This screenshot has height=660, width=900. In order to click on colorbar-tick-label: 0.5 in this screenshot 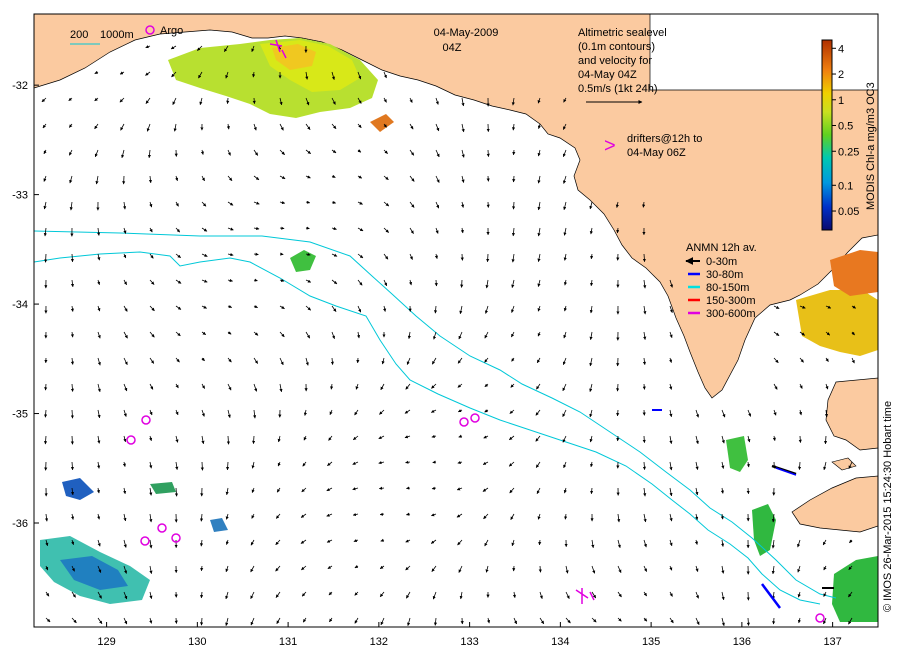, I will do `click(845, 127)`.